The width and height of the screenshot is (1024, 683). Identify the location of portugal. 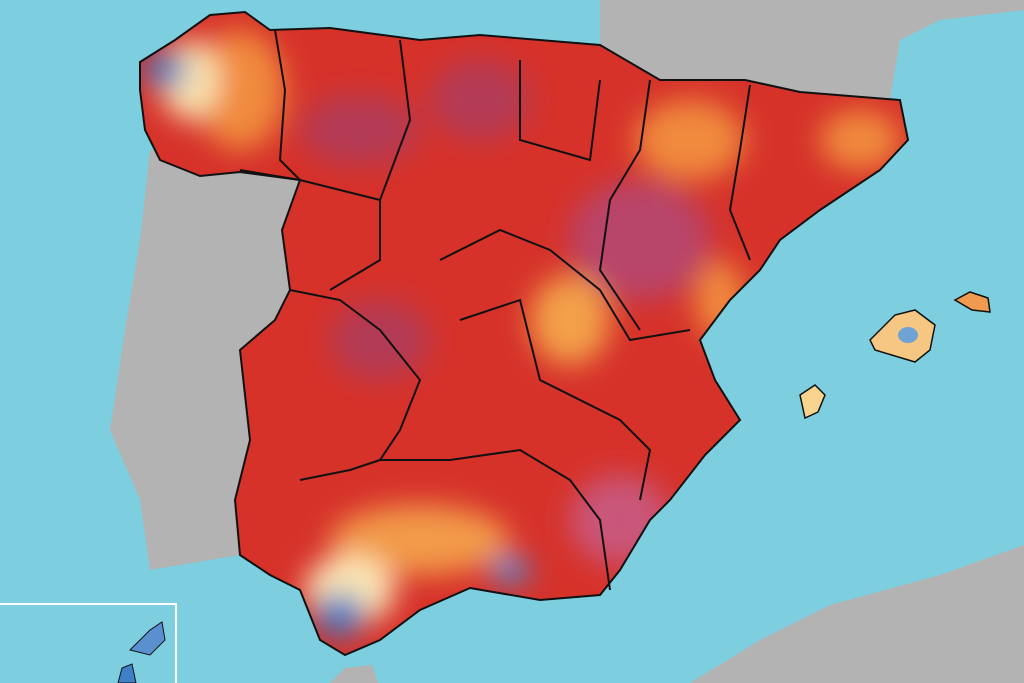
(205, 360).